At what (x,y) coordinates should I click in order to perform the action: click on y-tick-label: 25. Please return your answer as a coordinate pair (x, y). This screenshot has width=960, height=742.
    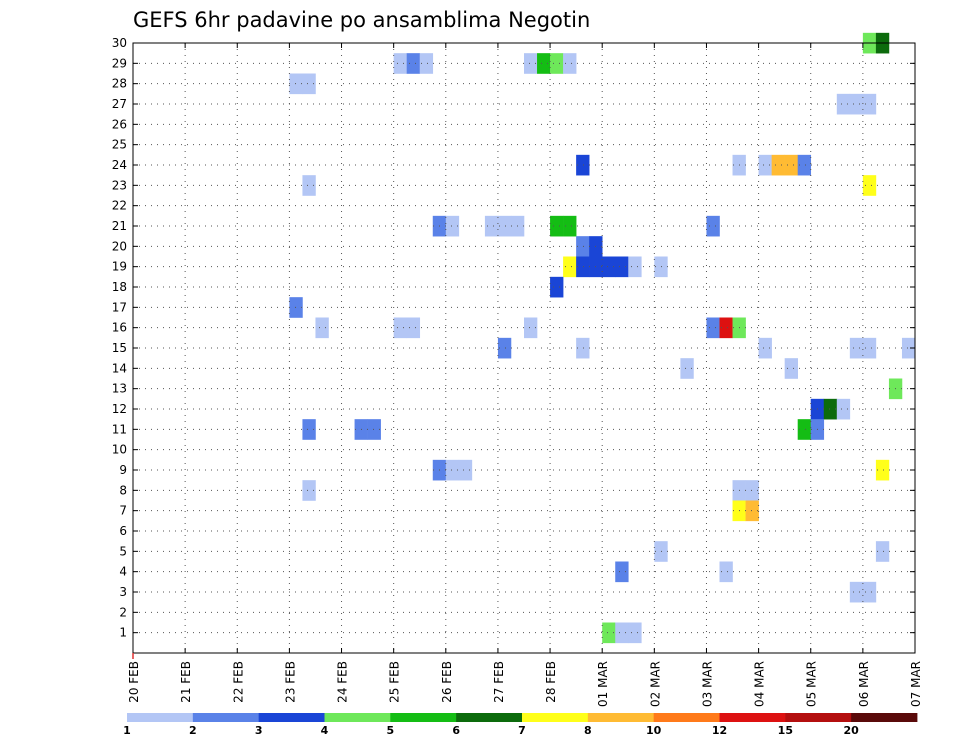
    Looking at the image, I should click on (119, 145).